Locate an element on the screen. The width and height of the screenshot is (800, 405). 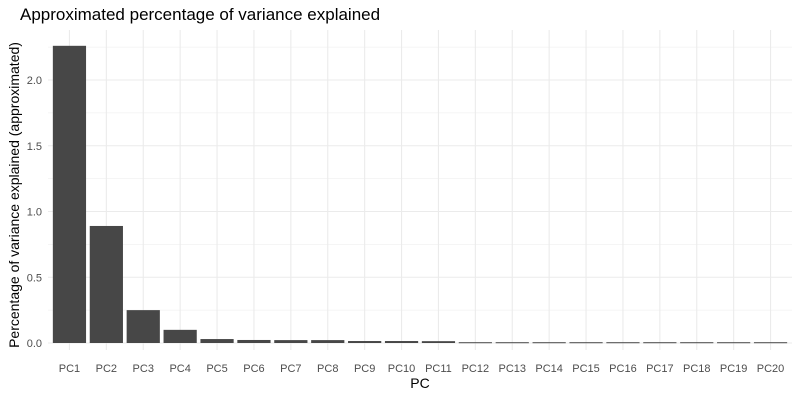
x-tick-label: PC13 is located at coordinates (512, 369).